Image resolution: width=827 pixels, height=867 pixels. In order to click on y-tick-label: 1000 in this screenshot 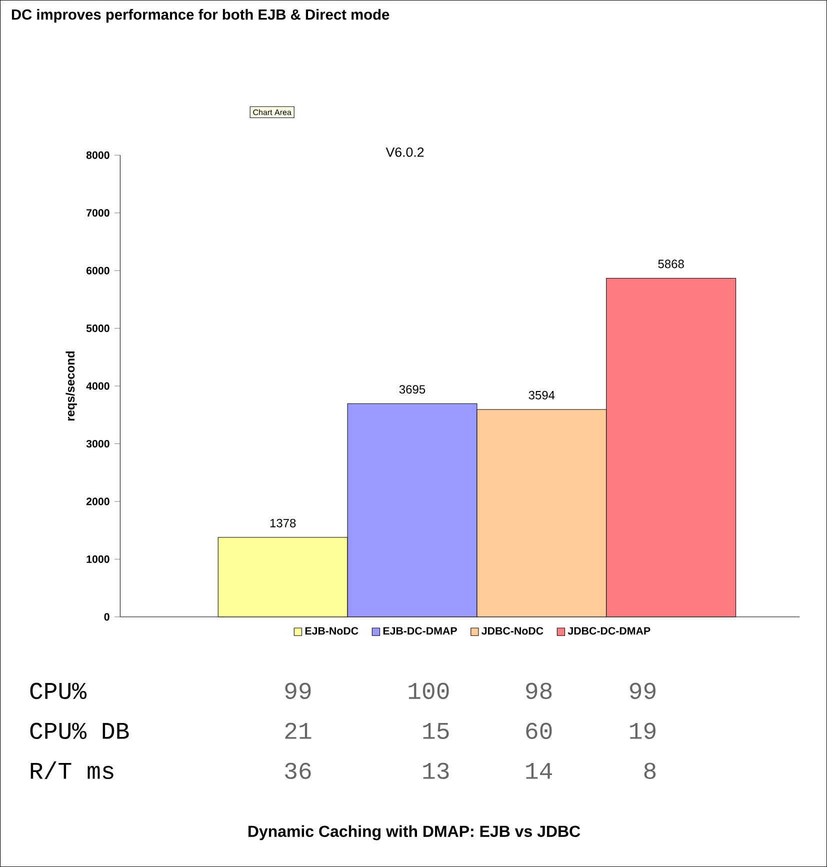, I will do `click(98, 559)`.